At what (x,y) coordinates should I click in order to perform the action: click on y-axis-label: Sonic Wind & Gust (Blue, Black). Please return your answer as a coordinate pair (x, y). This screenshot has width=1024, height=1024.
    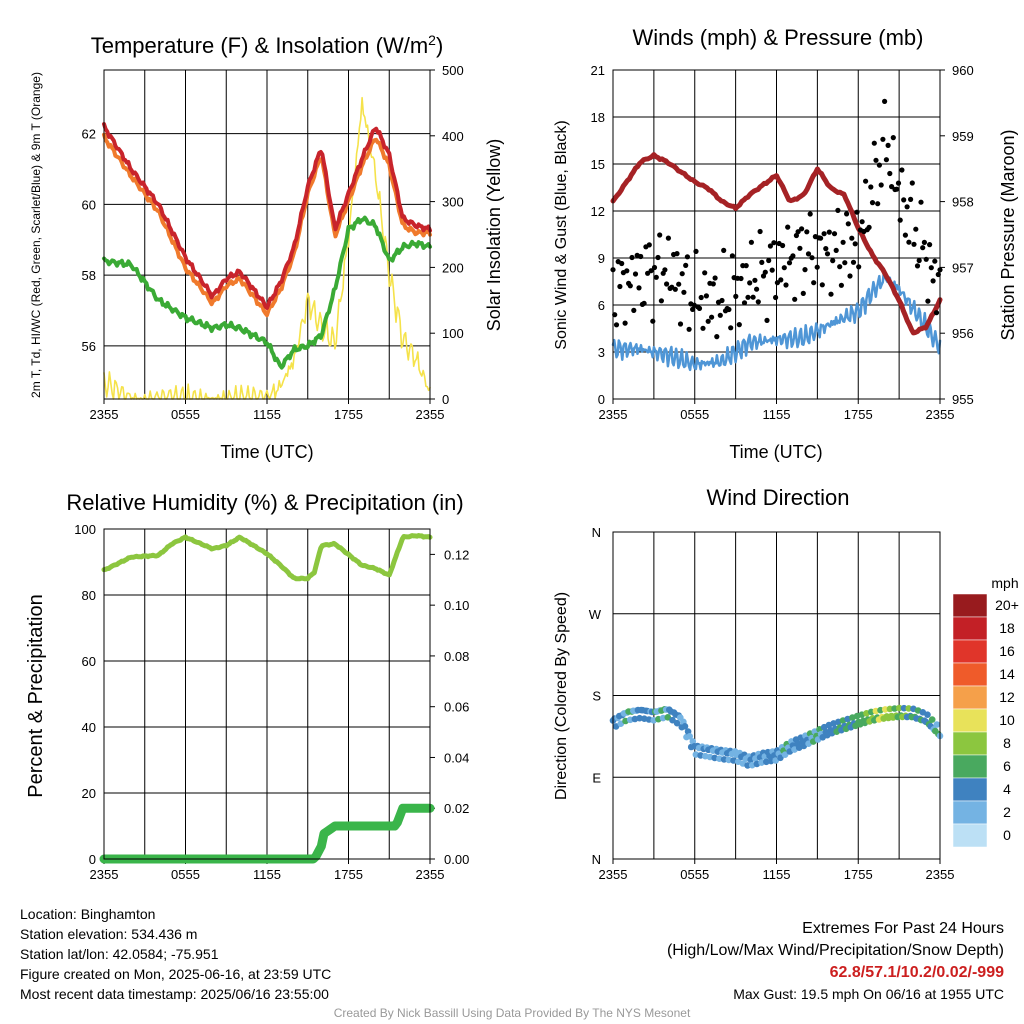
    Looking at the image, I should click on (561, 234).